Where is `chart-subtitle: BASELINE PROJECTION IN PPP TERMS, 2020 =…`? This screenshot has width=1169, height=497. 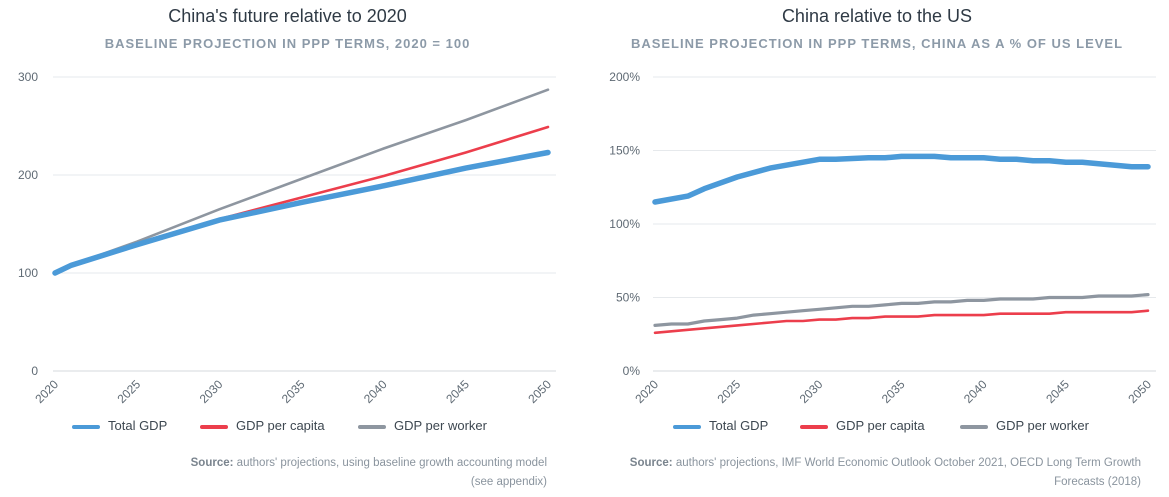 chart-subtitle: BASELINE PROJECTION IN PPP TERMS, 2020 =… is located at coordinates (287, 43).